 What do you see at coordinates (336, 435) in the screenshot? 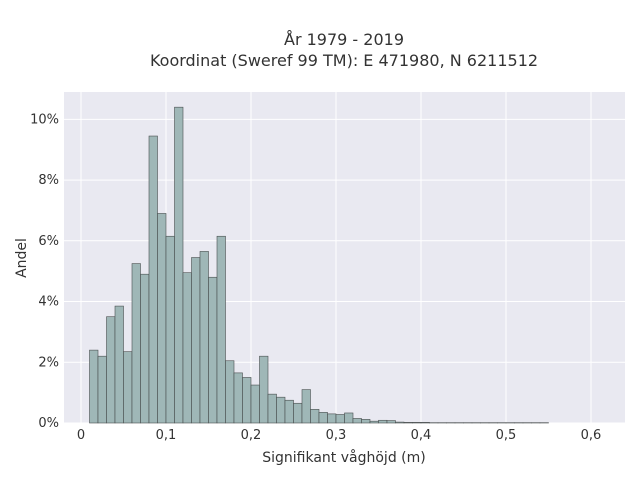
I see `x-tick-label: 0,3` at bounding box center [336, 435].